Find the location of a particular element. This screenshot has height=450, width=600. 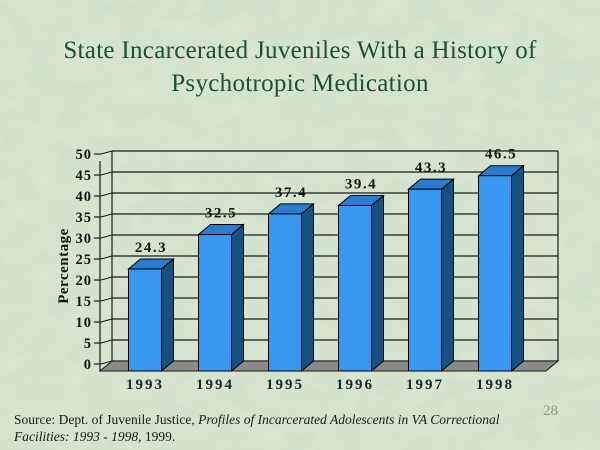

bar-1995 is located at coordinates (285, 292).